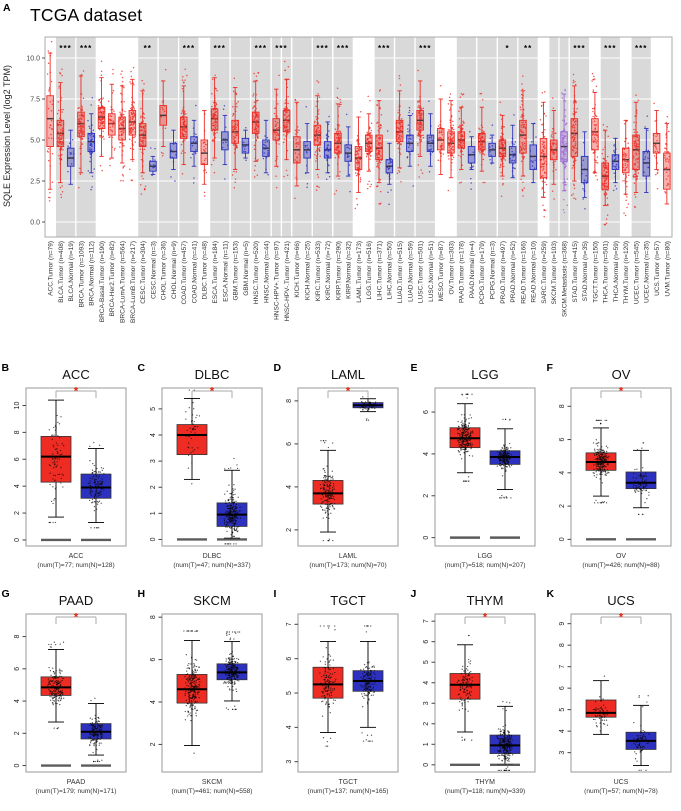 This screenshot has width=681, height=811. What do you see at coordinates (92, 273) in the screenshot?
I see `svg-text: BRCA.Normal (n=112)` at bounding box center [92, 273].